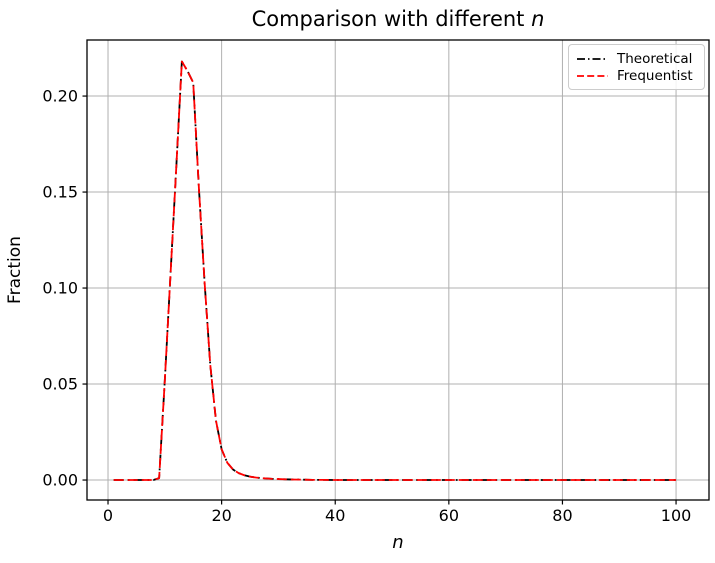 The width and height of the screenshot is (715, 563). Describe the element at coordinates (391, 19) in the screenshot. I see `chart-title-text: Comparison with different` at that location.